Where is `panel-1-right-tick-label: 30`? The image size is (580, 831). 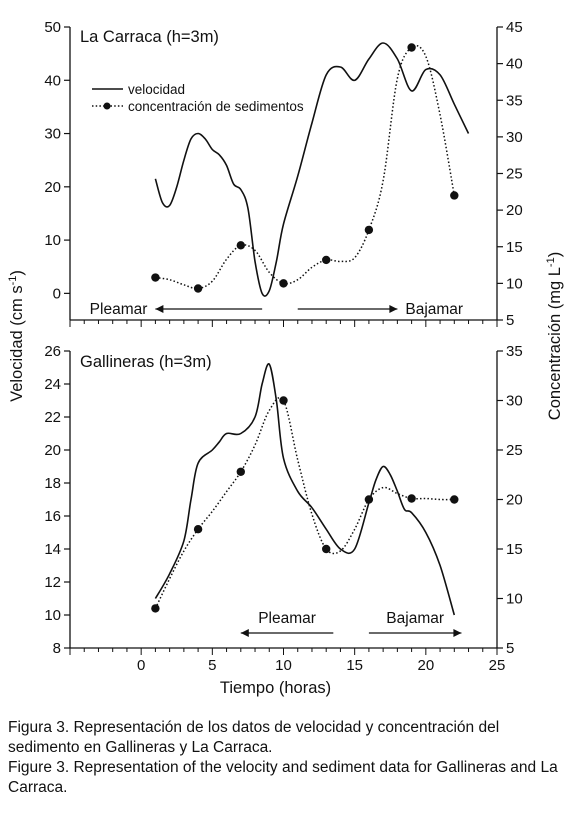 panel-1-right-tick-label: 30 is located at coordinates (514, 137).